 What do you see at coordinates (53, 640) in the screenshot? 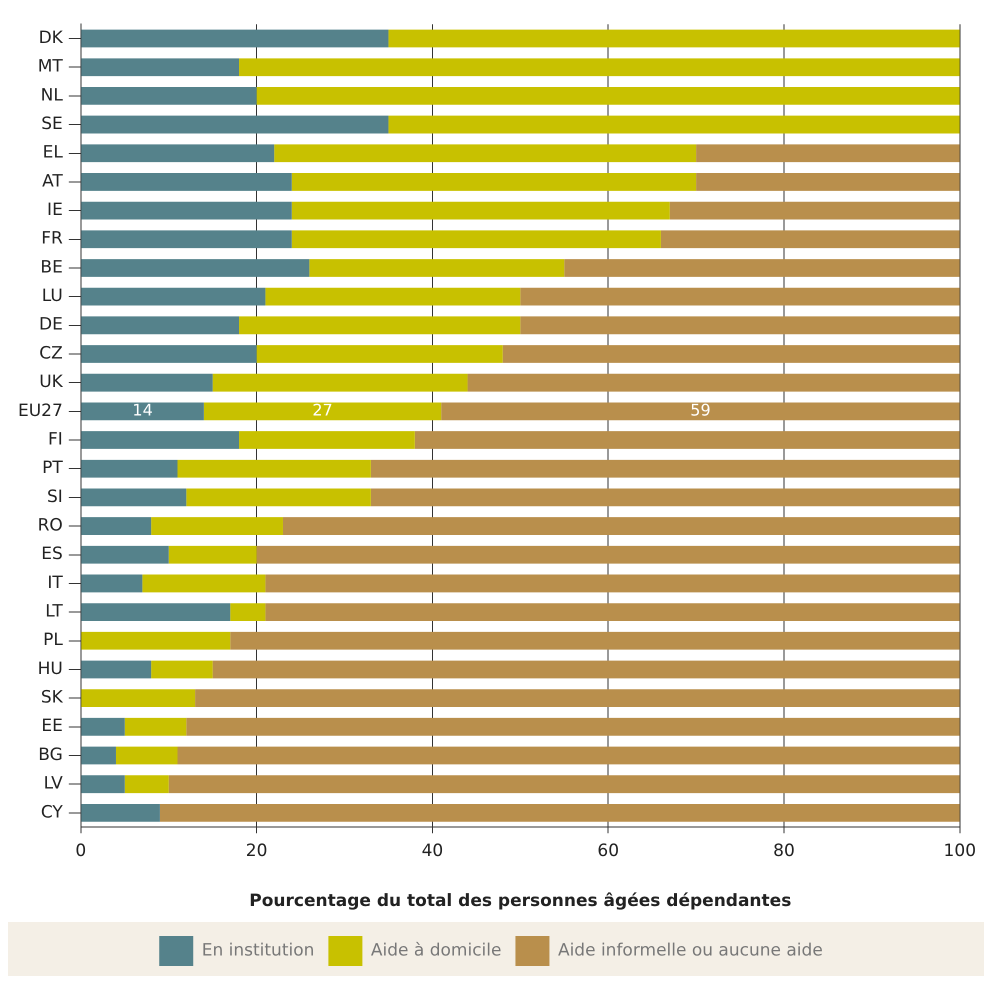
I see `y-tick-label: PL` at bounding box center [53, 640].